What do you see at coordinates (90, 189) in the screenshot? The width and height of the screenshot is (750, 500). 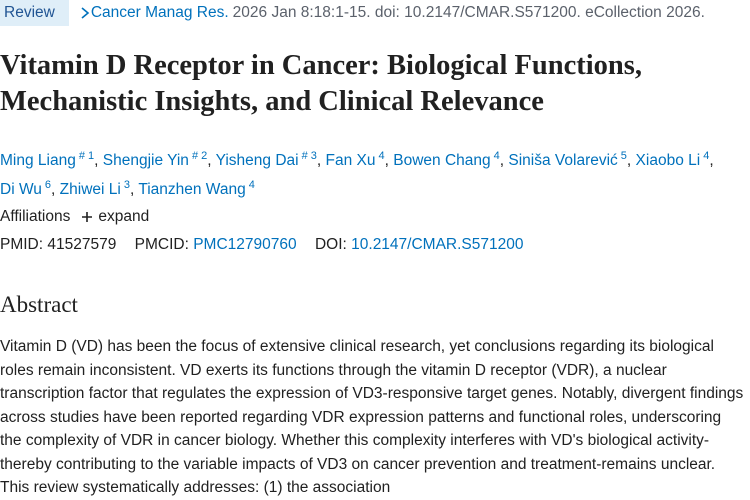 I see `author-link: Zhiwei Li` at bounding box center [90, 189].